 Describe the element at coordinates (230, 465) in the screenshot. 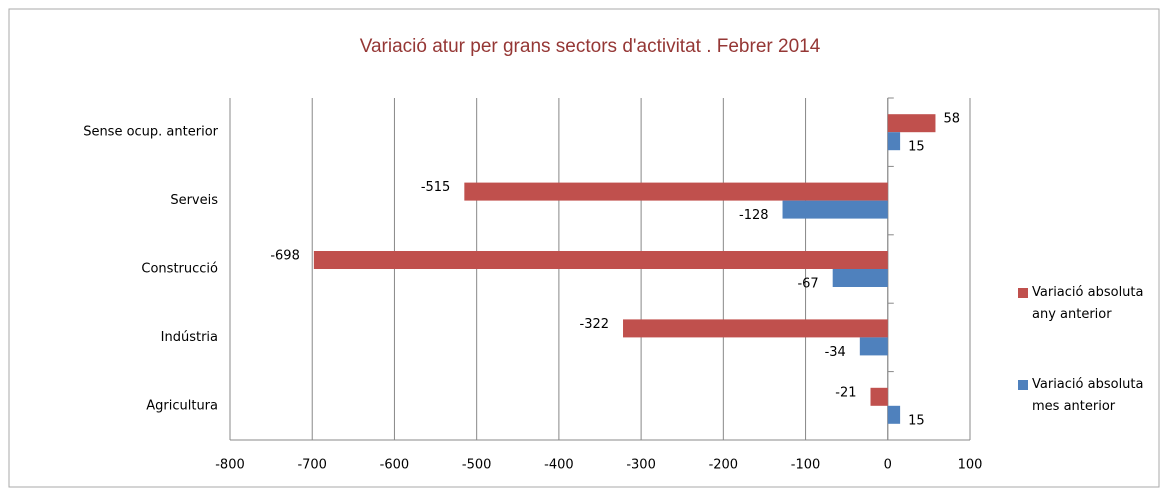

I see `x-tick-label: -800` at that location.